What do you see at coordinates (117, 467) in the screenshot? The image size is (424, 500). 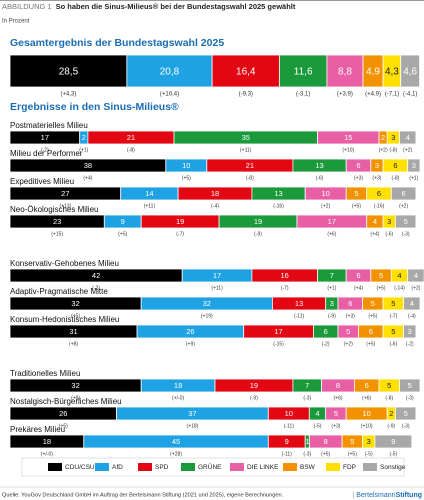 I see `legend-label: AfD` at bounding box center [117, 467].